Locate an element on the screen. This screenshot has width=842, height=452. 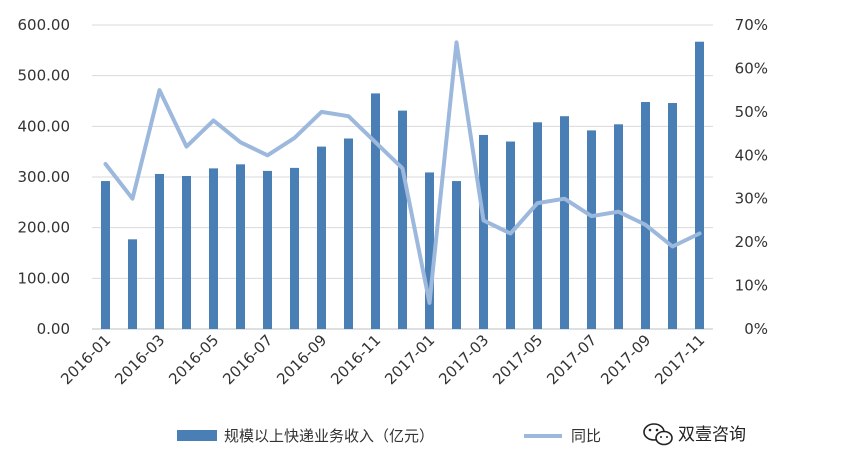
legend-bar-swatch is located at coordinates (197, 435).